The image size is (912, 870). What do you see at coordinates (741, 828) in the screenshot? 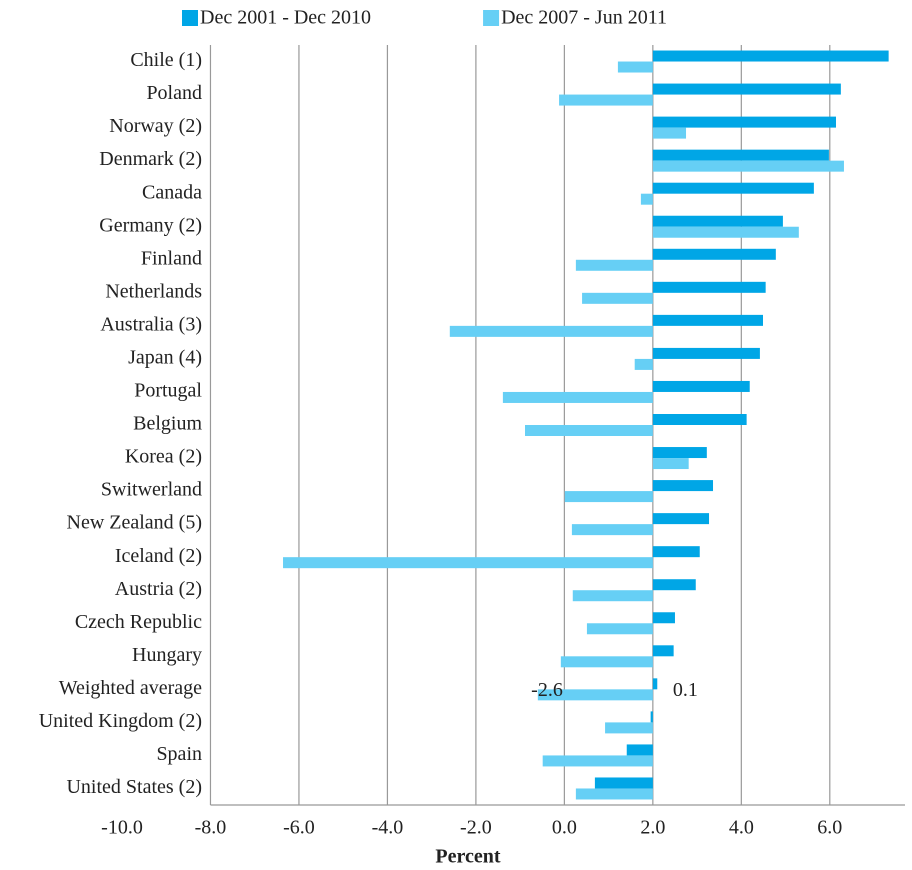
I see `x-tick-label: 4.0` at bounding box center [741, 828].